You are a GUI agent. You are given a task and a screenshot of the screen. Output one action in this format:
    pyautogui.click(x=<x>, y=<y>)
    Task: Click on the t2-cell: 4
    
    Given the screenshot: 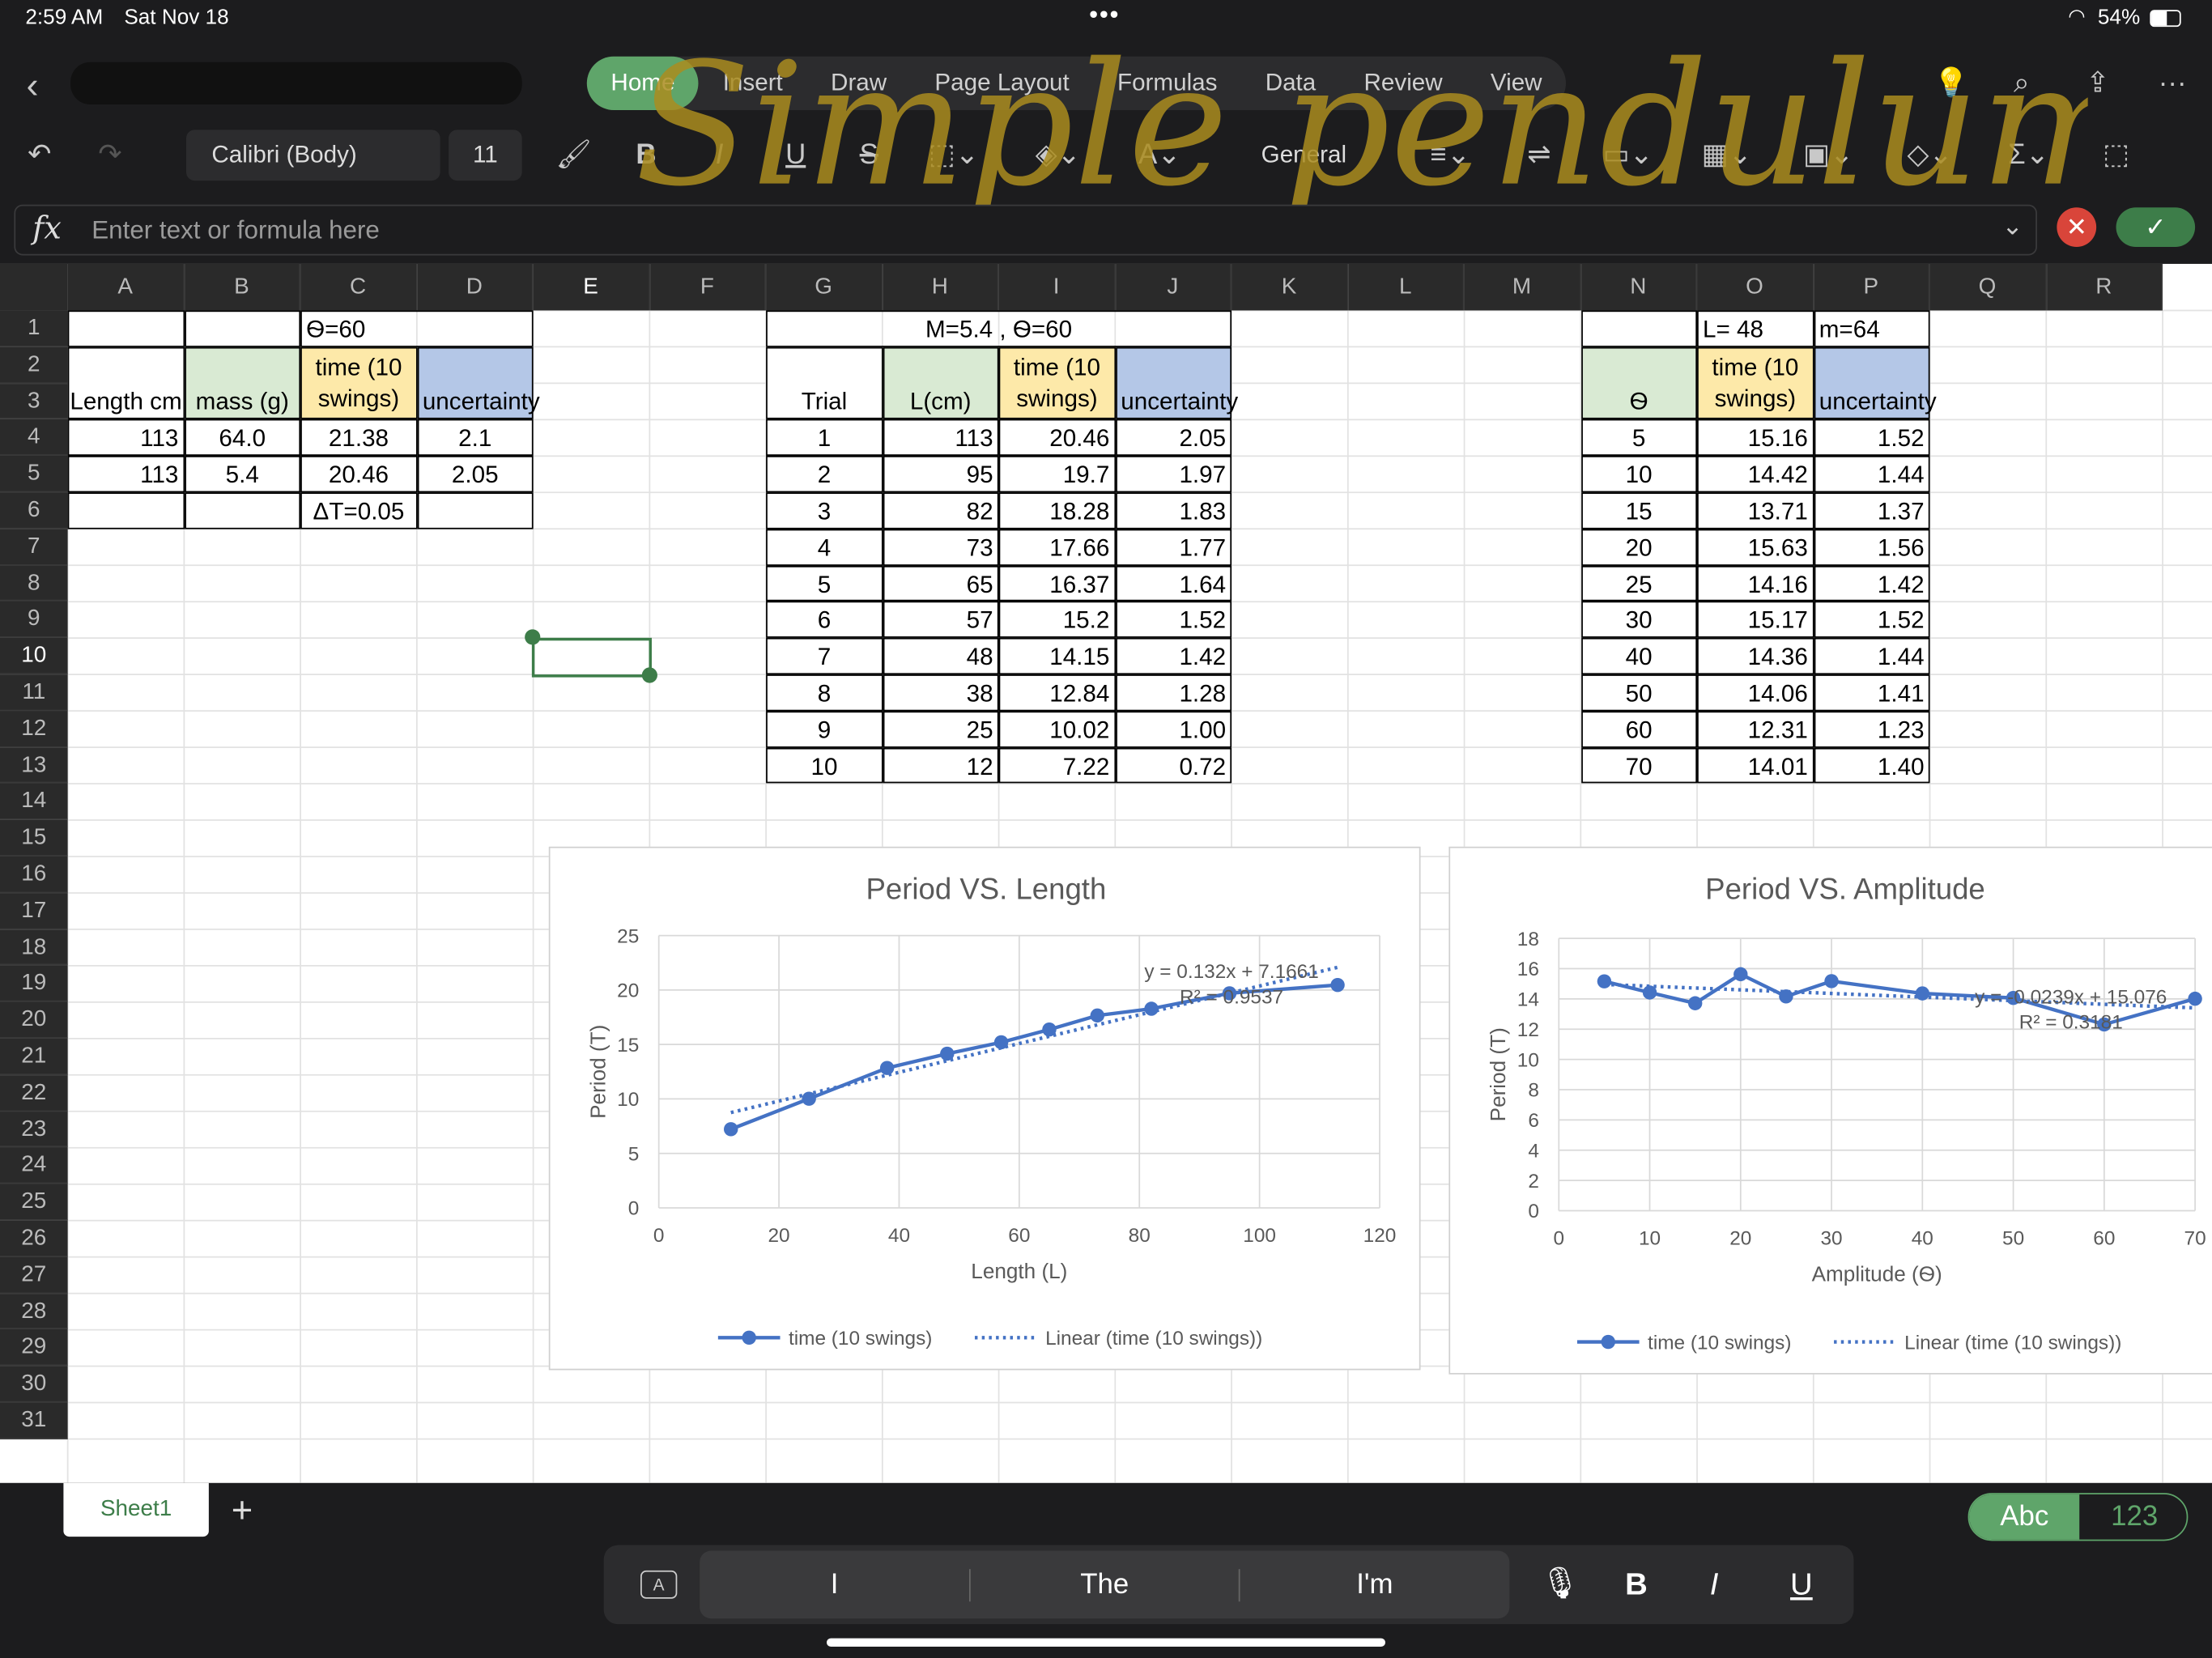 What is the action you would take?
    pyautogui.click(x=825, y=547)
    